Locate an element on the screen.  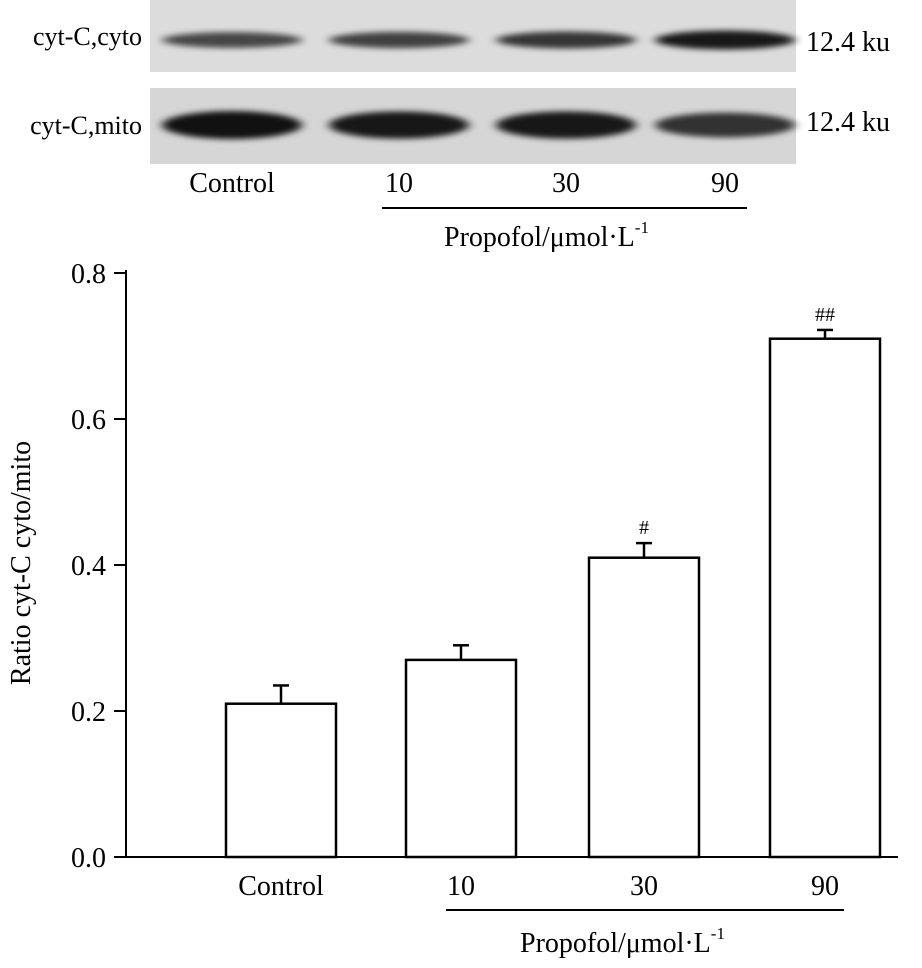
blot-group-label-sup: -1 is located at coordinates (642, 227).